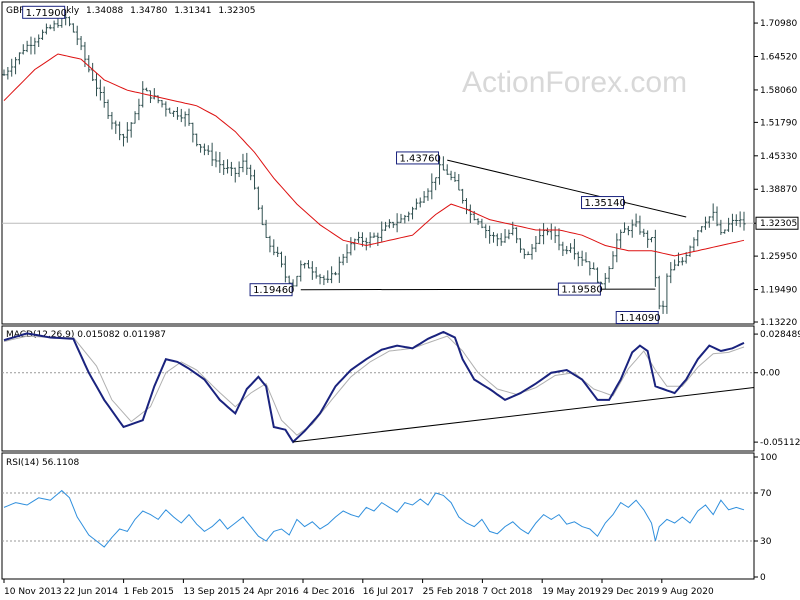 The height and width of the screenshot is (600, 800). I want to click on rsi-plot, so click(378, 518).